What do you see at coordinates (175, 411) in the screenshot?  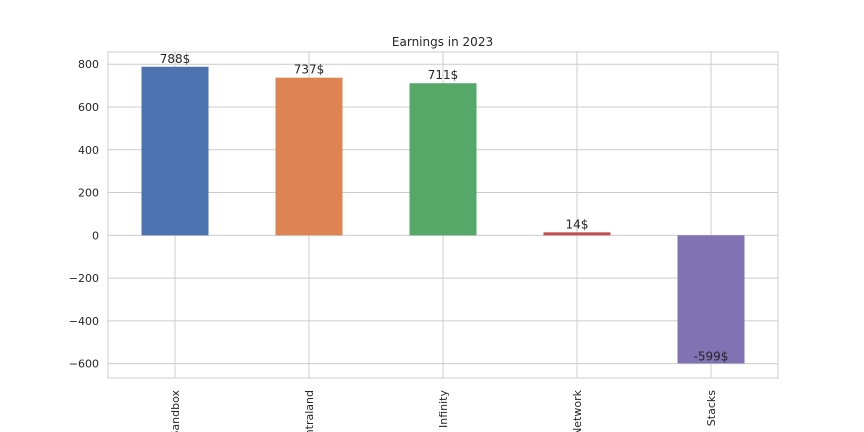 I see `x-tick-label: Sandbox` at bounding box center [175, 411].